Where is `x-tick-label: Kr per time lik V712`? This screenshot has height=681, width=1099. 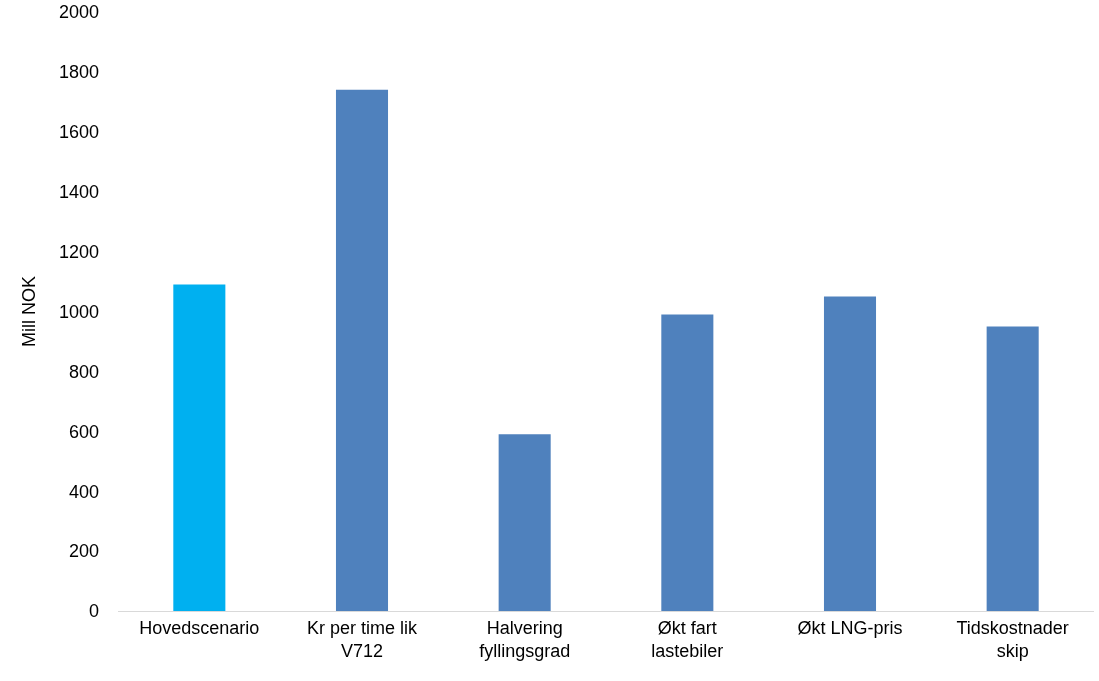 x-tick-label: Kr per time lik V712 is located at coordinates (362, 639).